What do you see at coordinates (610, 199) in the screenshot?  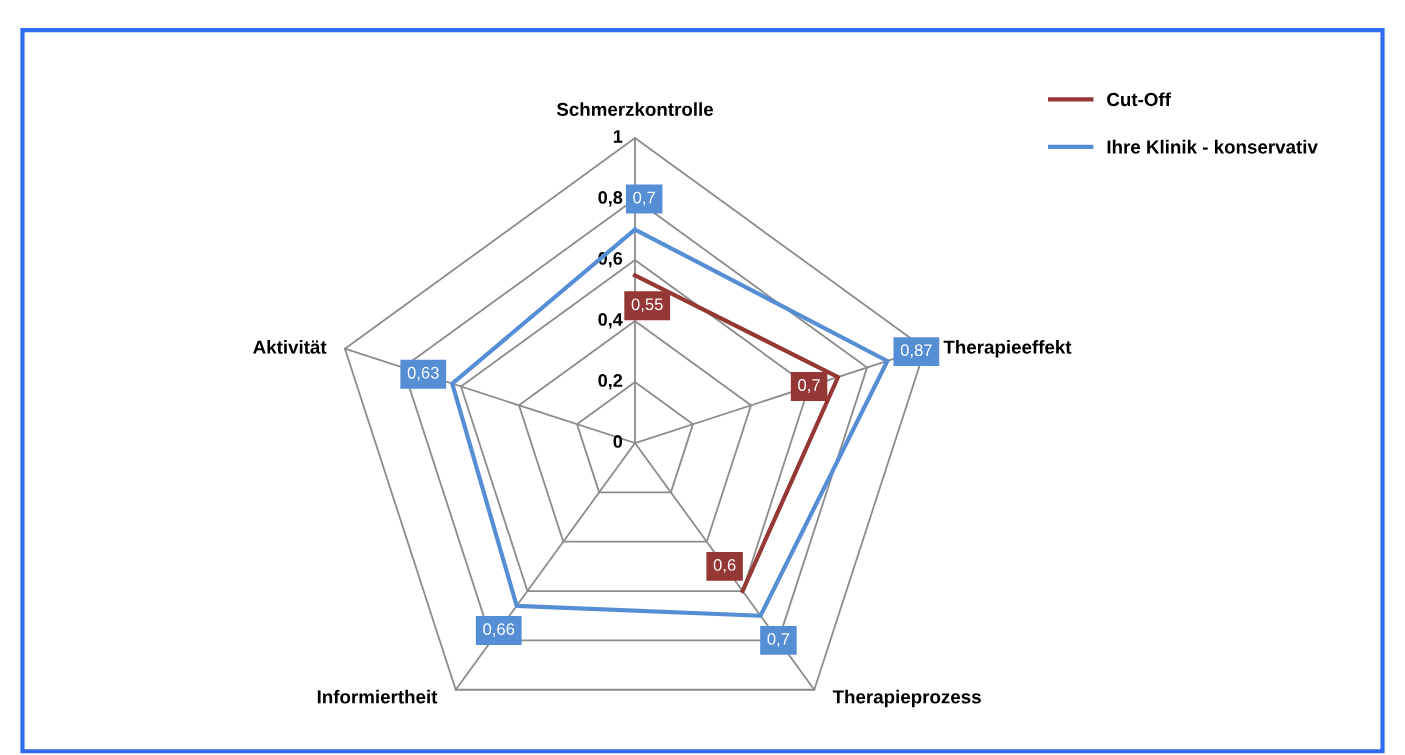 I see `y-tick-label: 0,8` at bounding box center [610, 199].